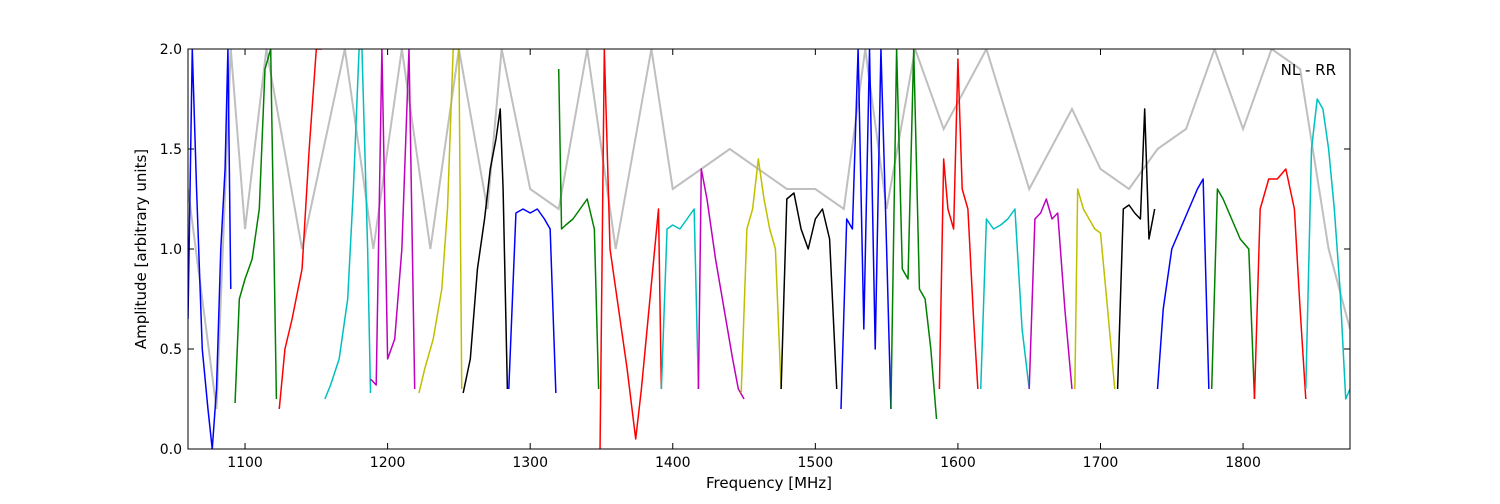 This screenshot has height=504, width=1500. I want to click on y-axis-label: Amplitude [arbitrary units], so click(141, 249).